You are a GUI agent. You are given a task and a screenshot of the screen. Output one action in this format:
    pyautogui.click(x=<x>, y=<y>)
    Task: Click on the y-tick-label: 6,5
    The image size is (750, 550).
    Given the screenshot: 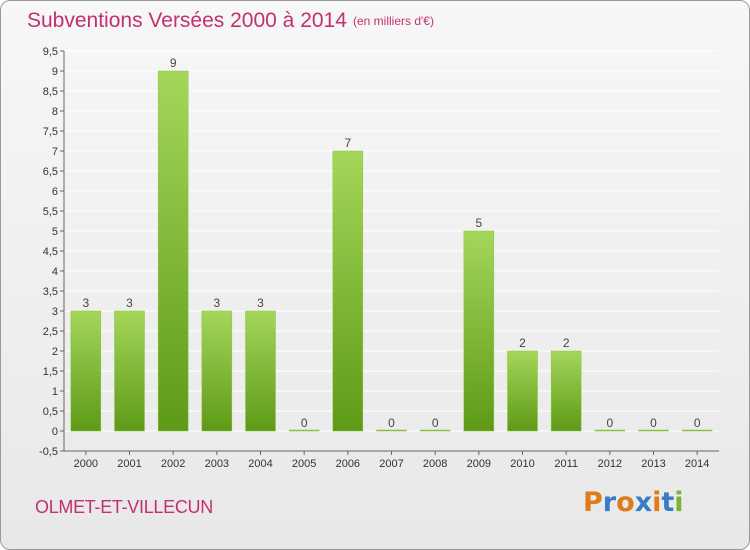 What is the action you would take?
    pyautogui.click(x=50, y=172)
    